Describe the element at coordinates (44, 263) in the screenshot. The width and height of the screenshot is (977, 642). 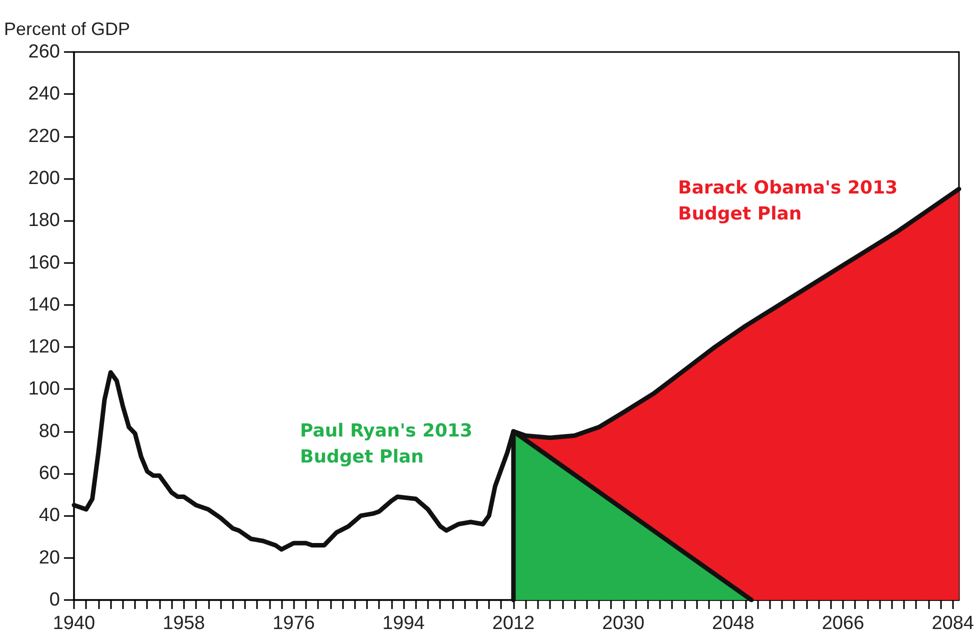
I see `y-tick-label: 160` at that location.